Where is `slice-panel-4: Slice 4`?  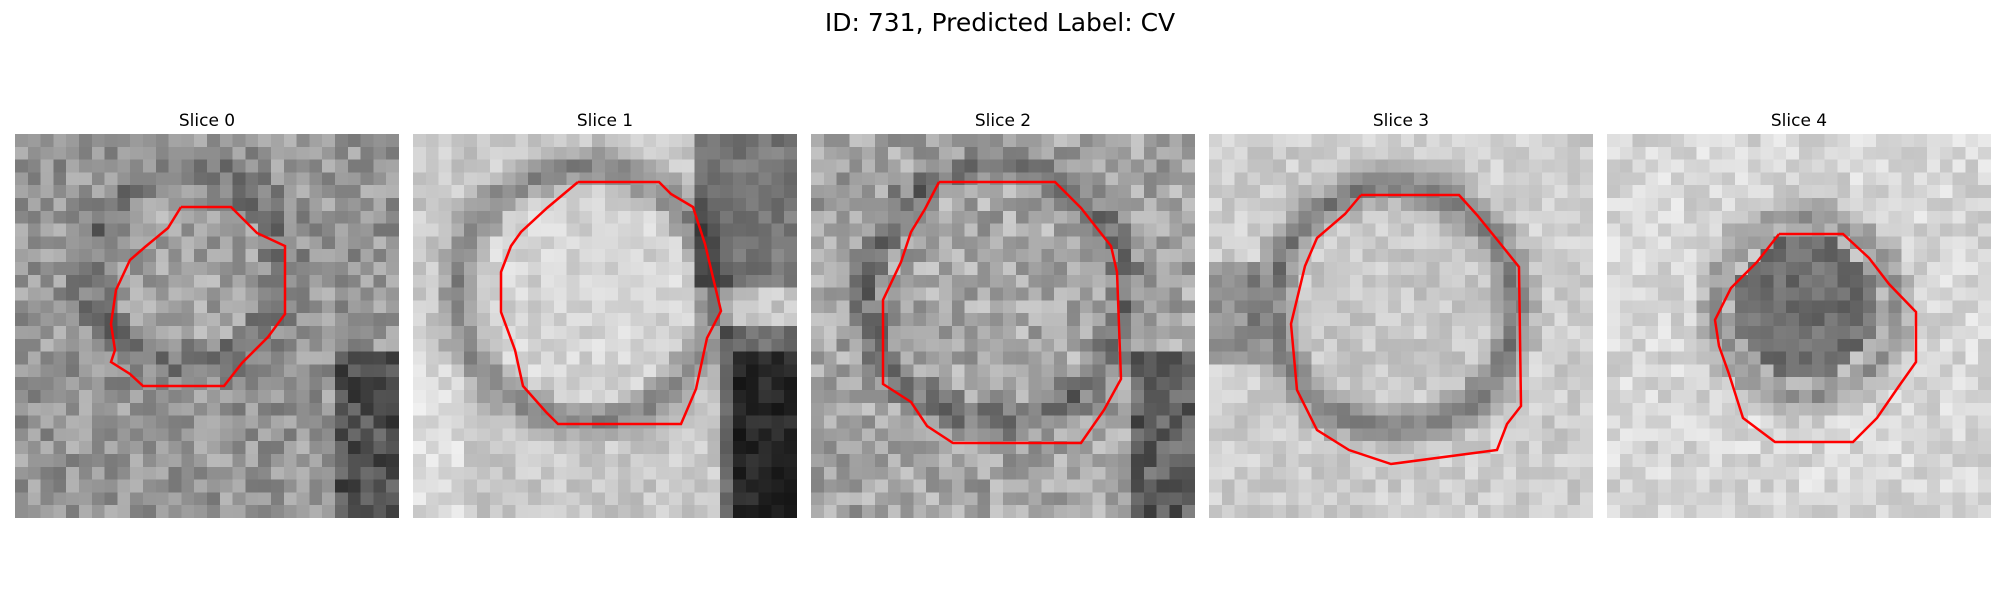 slice-panel-4: Slice 4 is located at coordinates (1799, 313).